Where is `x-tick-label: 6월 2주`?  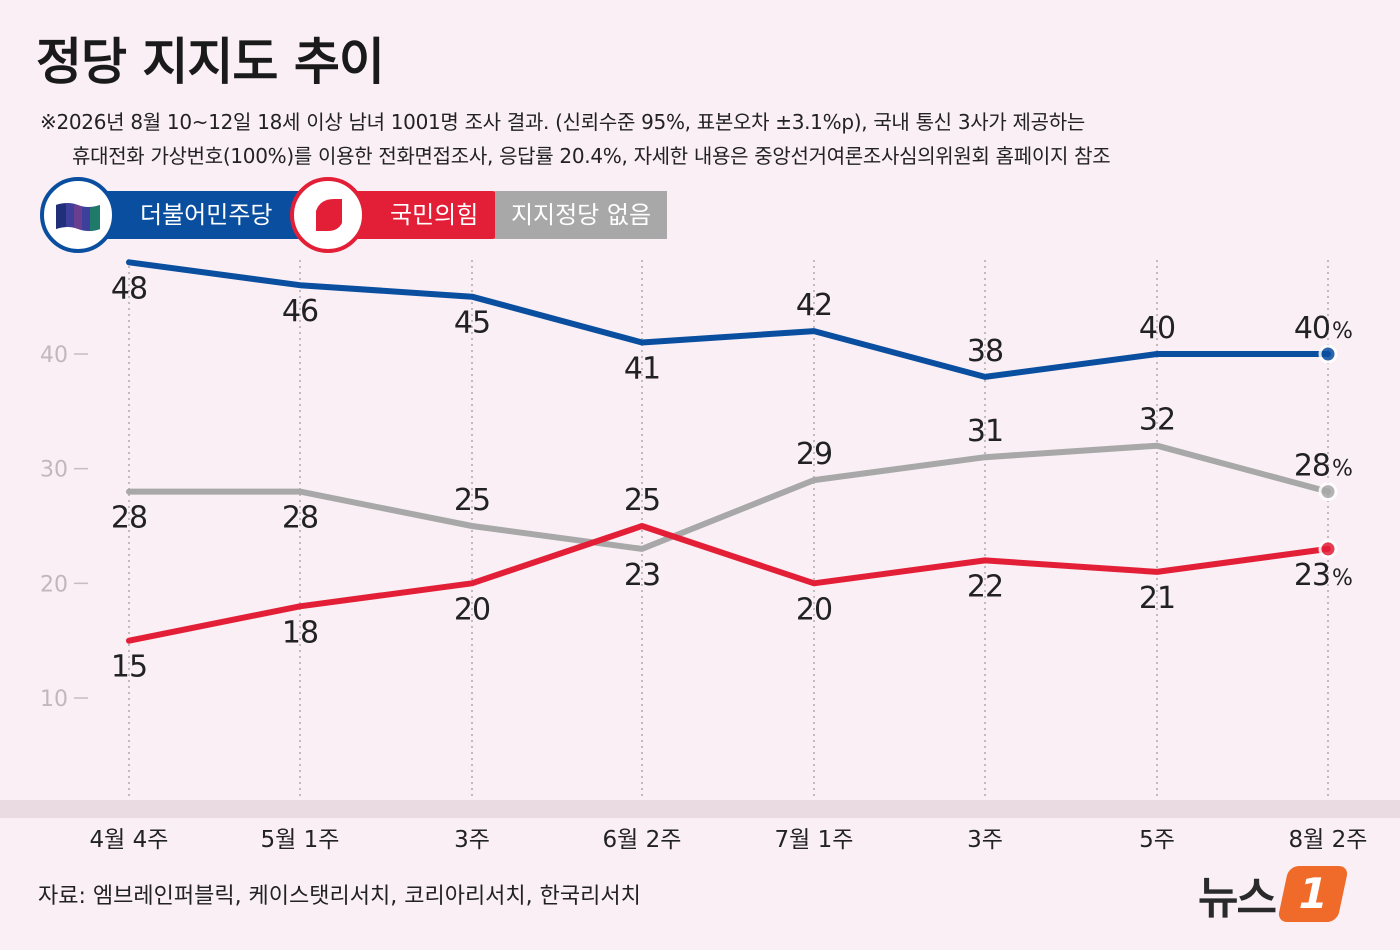
x-tick-label: 6월 2주 is located at coordinates (642, 840).